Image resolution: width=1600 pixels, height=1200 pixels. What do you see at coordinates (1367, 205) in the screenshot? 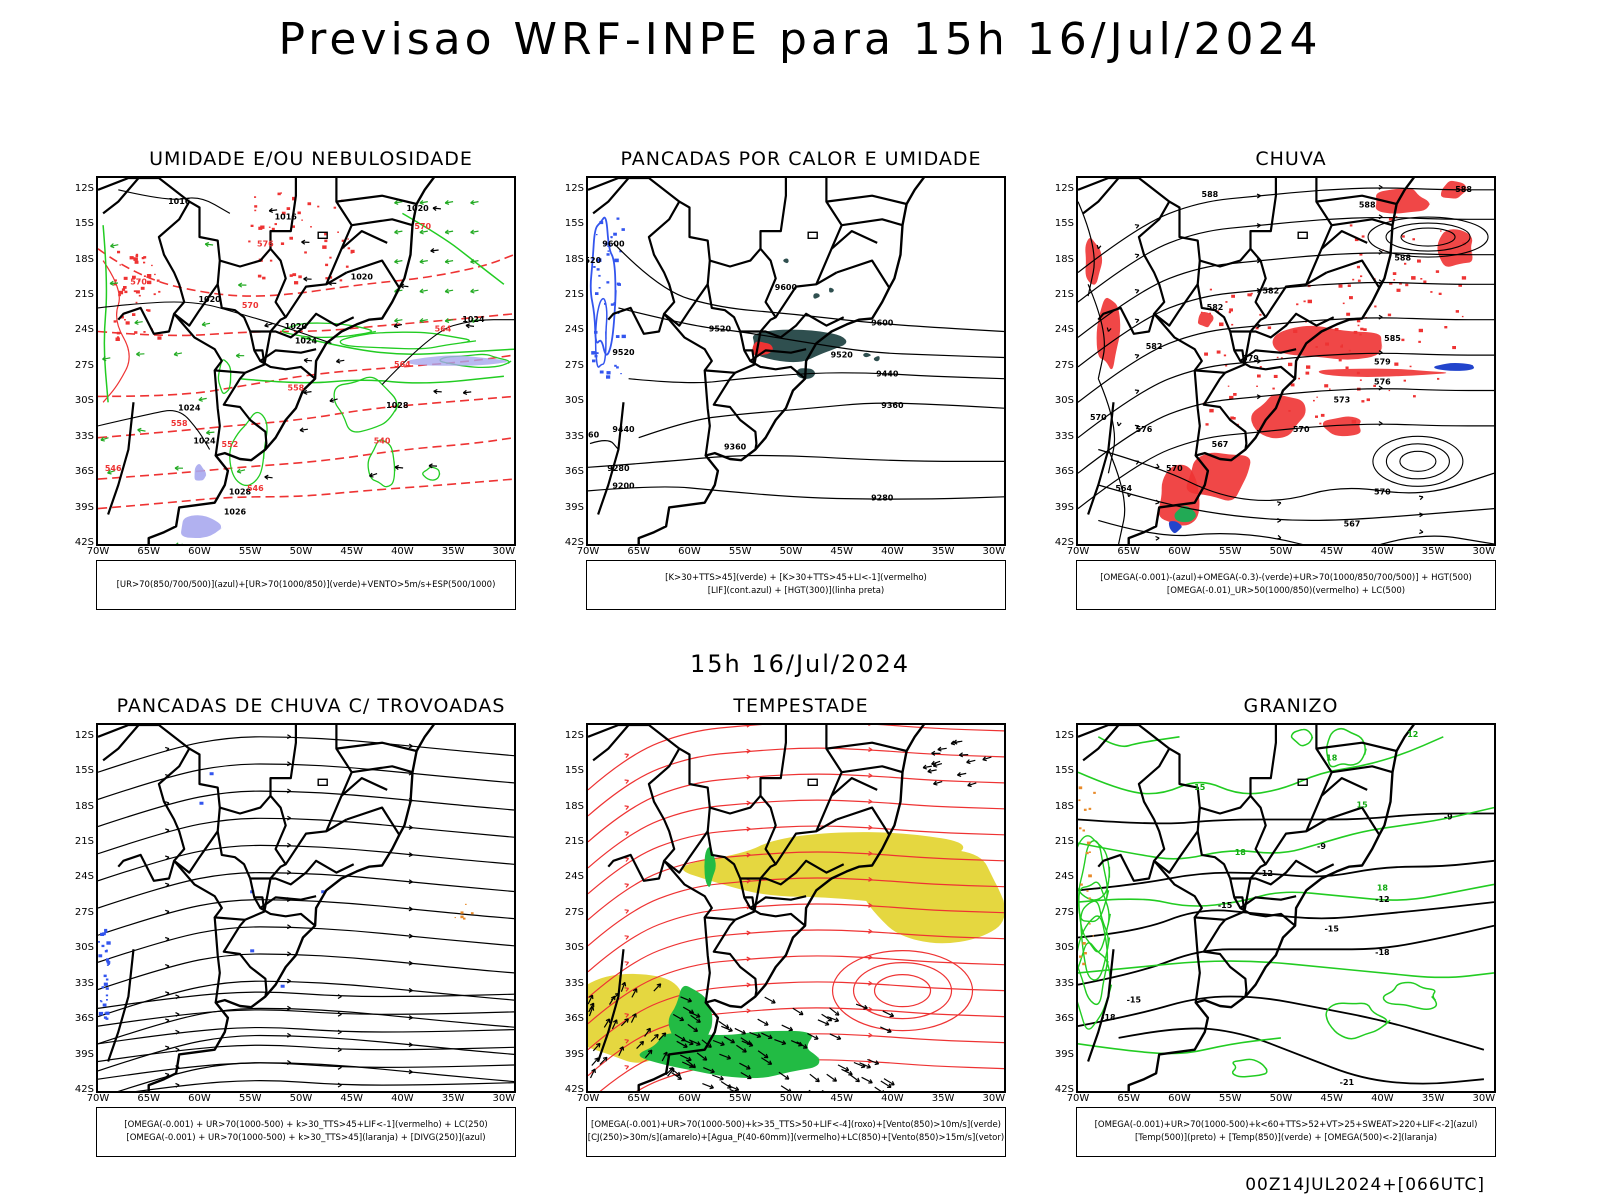
I see `contour-label: 588` at bounding box center [1367, 205].